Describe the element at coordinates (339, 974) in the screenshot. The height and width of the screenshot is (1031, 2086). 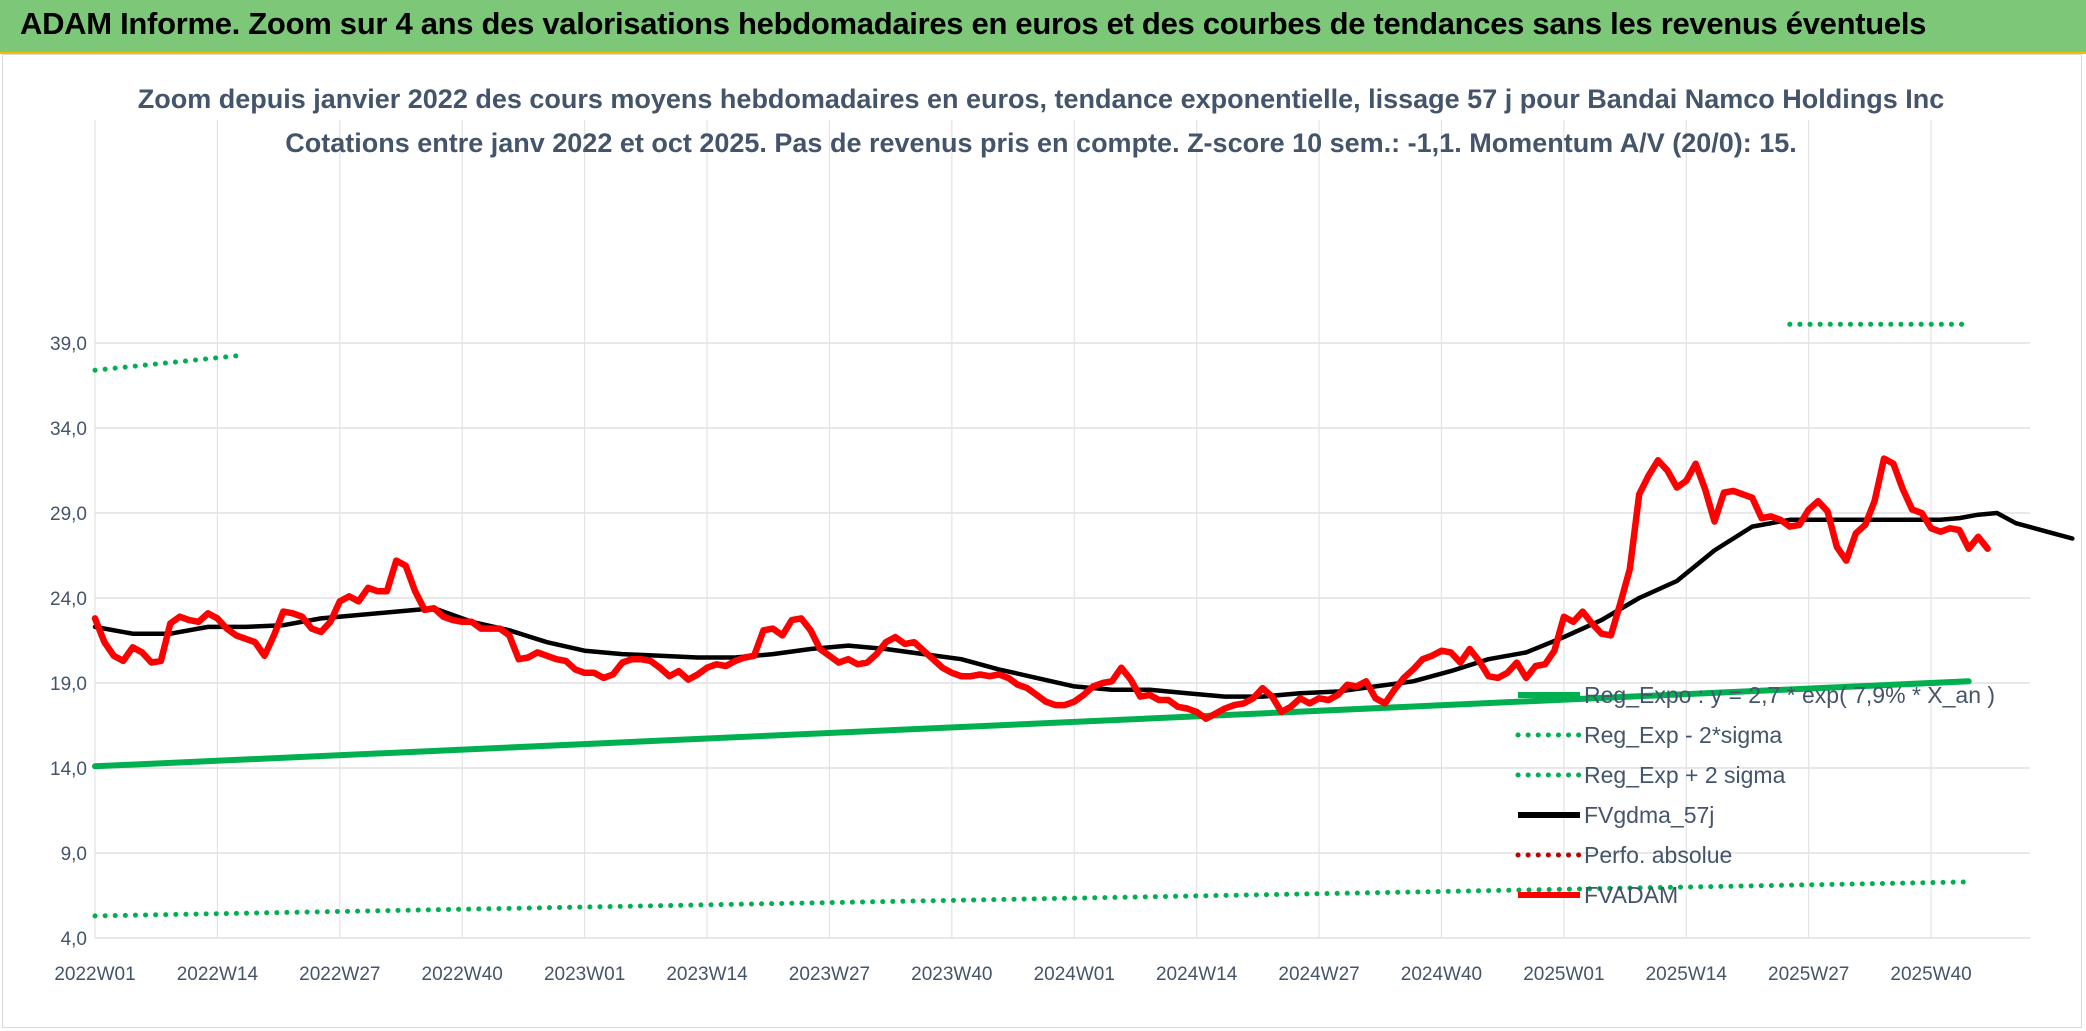
I see `x-tick-label: 2022W27` at that location.